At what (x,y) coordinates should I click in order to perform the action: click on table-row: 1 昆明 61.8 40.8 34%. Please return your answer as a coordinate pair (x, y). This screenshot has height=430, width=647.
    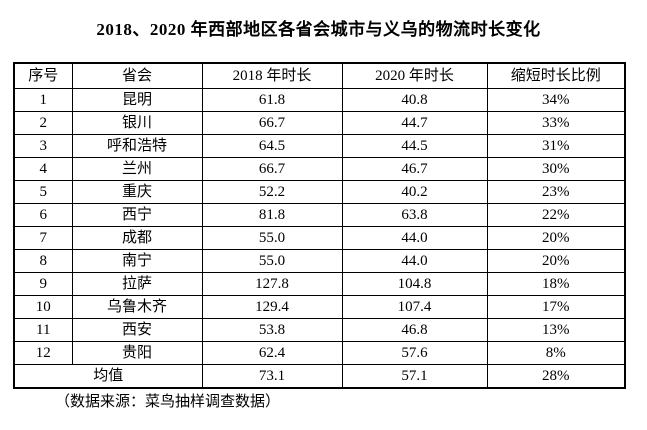
    Looking at the image, I should click on (319, 100).